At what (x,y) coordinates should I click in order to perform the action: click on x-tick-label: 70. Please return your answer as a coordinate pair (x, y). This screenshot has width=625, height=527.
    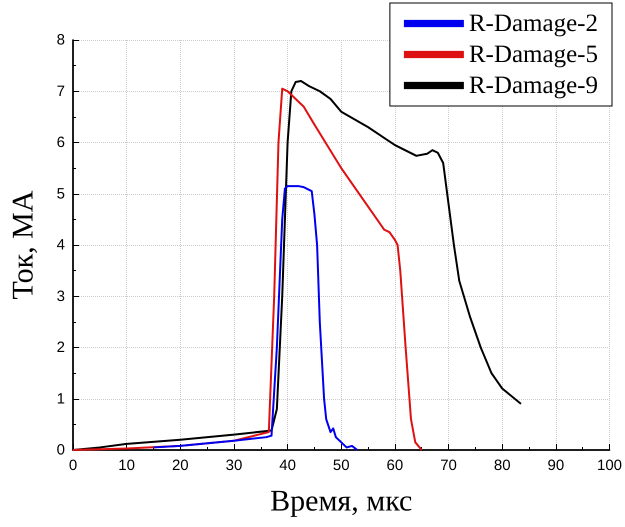
    Looking at the image, I should click on (448, 465).